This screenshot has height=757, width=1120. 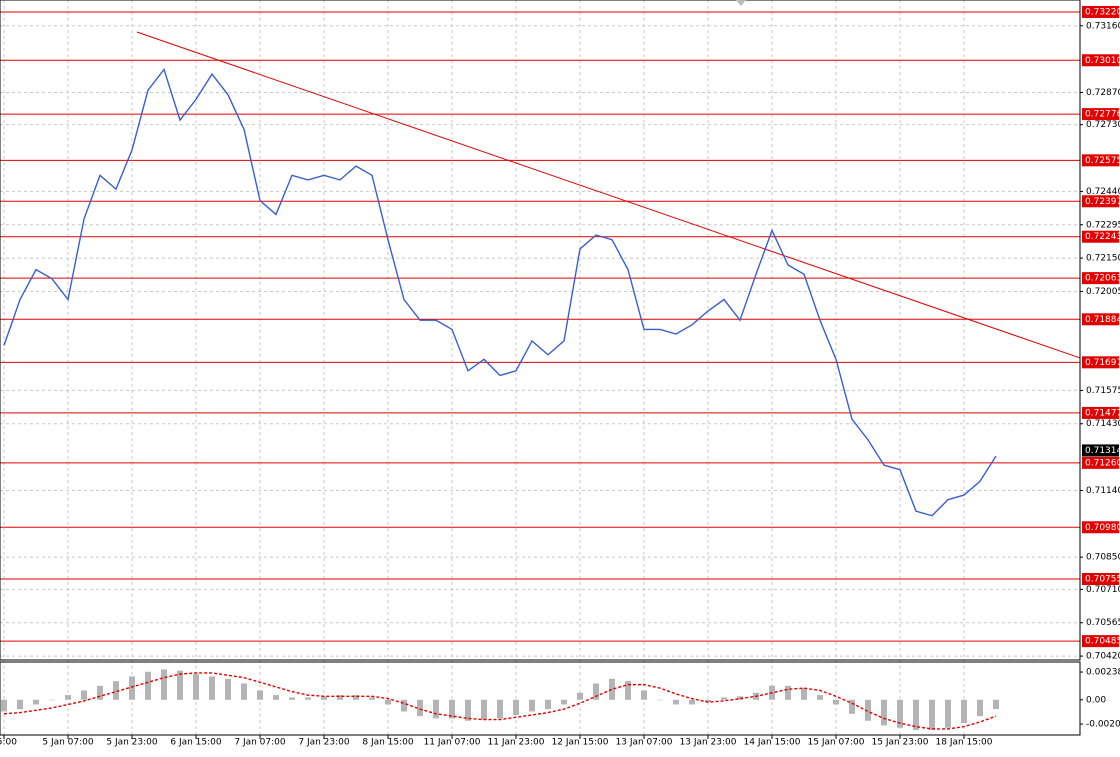 What do you see at coordinates (132, 743) in the screenshot?
I see `x-tick-label: 5 Jan 23:00` at bounding box center [132, 743].